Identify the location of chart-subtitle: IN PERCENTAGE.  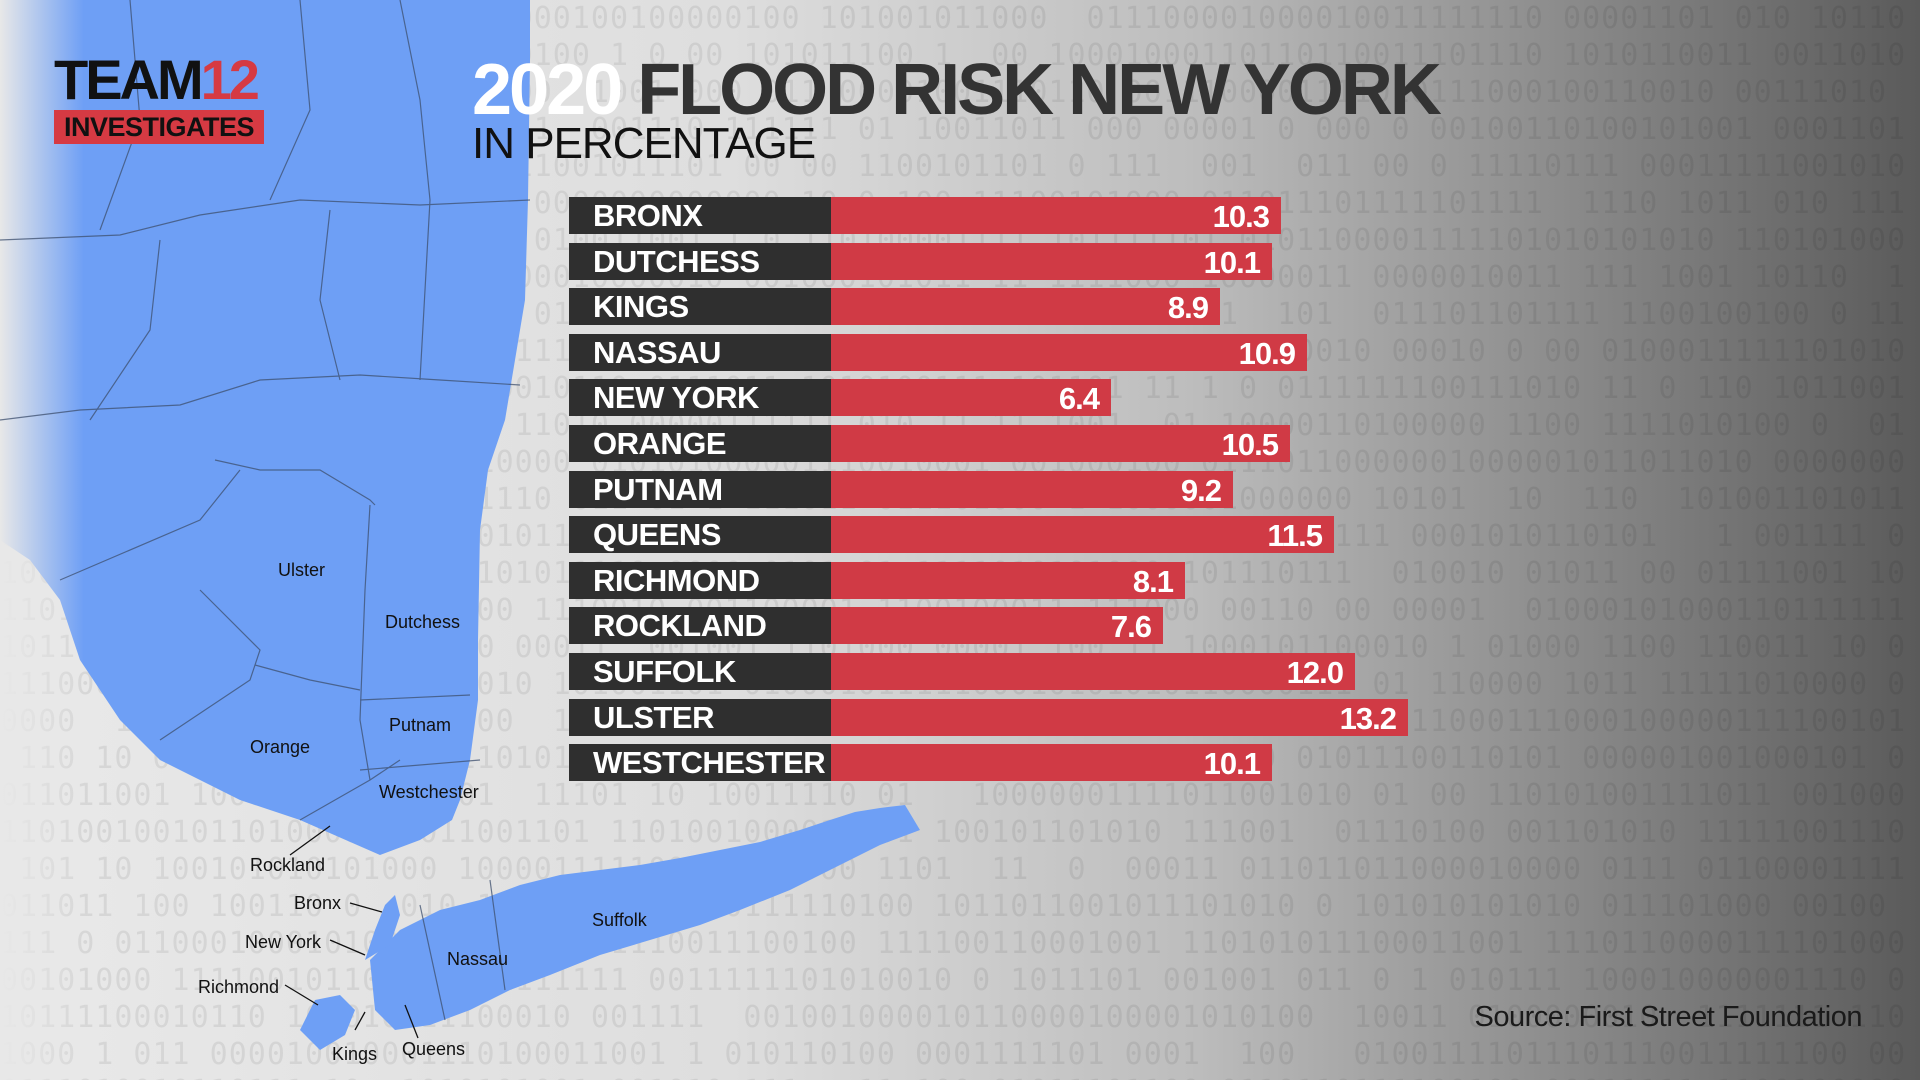
(644, 143).